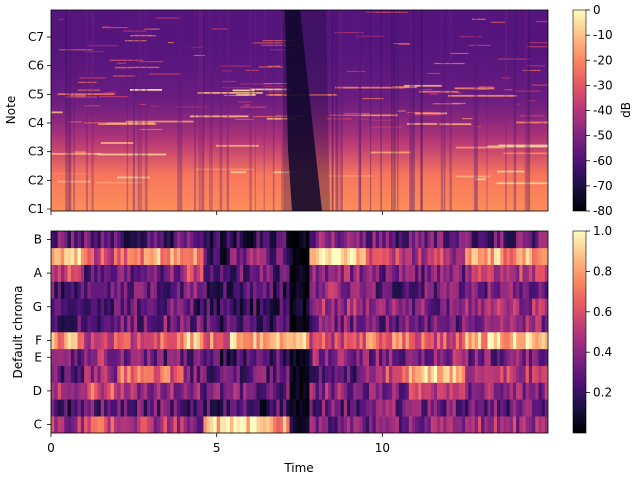 This screenshot has width=640, height=480. Describe the element at coordinates (36, 37) in the screenshot. I see `y-tick-label: C7` at that location.